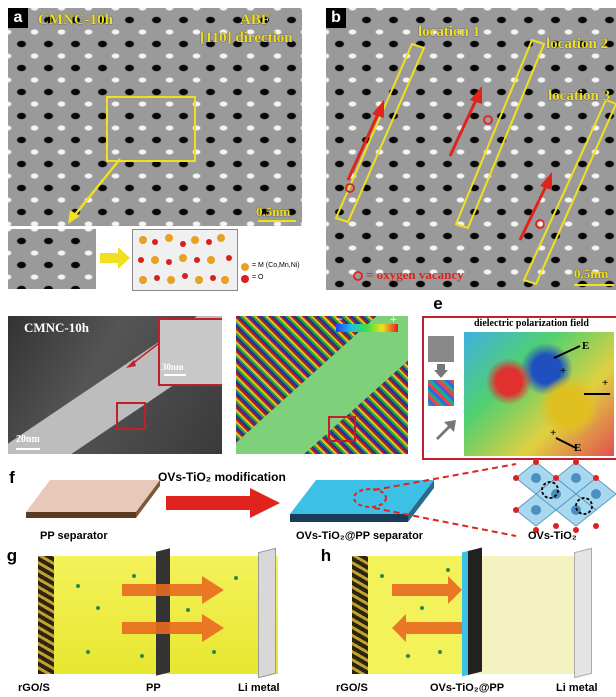 Image resolution: width=616 pixels, height=697 pixels. I want to click on polar-band, so click(322, 385).